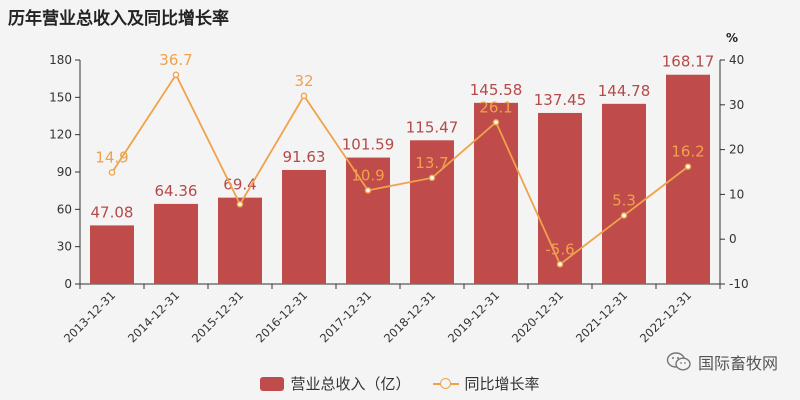 The height and width of the screenshot is (400, 800). I want to click on legend-swatch-bar, so click(272, 383).